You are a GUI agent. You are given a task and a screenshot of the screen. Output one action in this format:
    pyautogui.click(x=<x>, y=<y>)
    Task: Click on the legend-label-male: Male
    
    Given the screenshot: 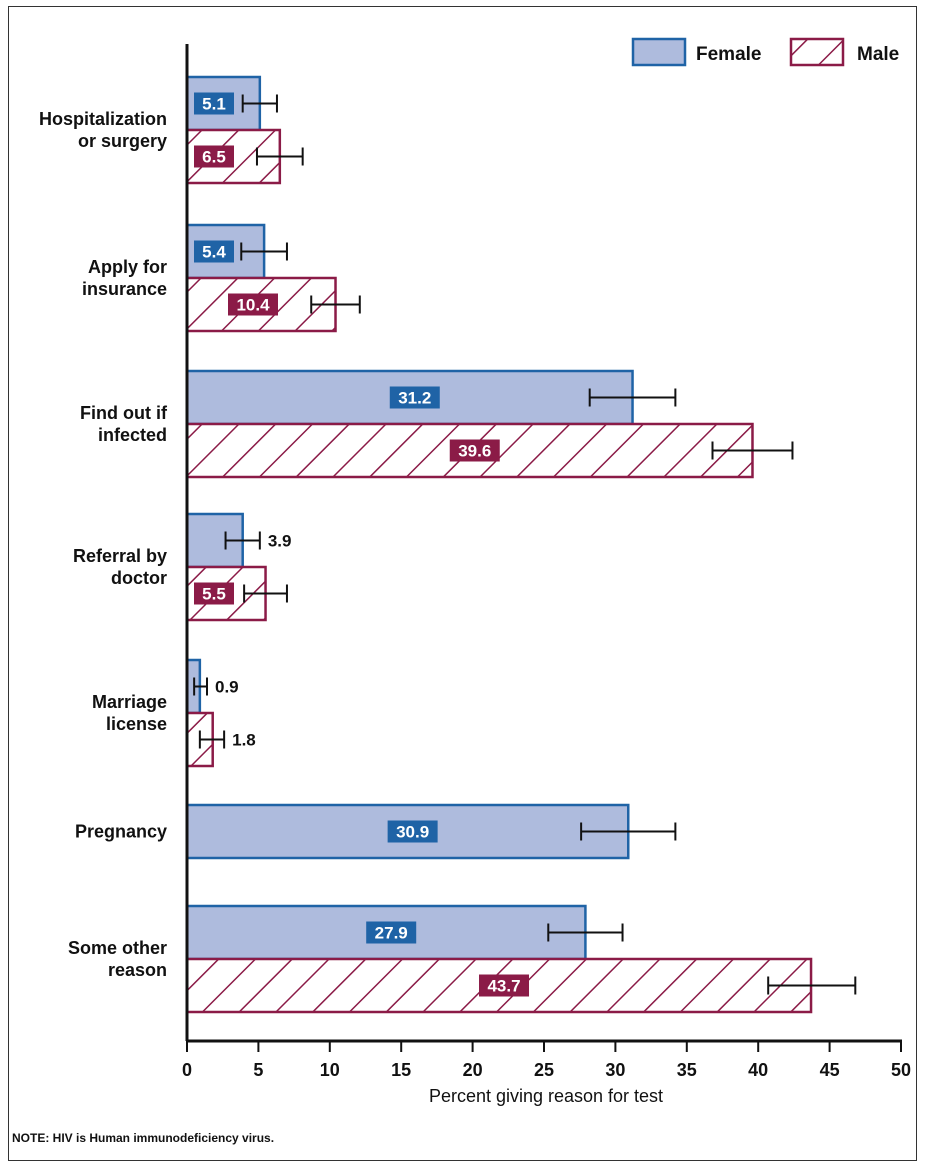 What is the action you would take?
    pyautogui.click(x=878, y=54)
    